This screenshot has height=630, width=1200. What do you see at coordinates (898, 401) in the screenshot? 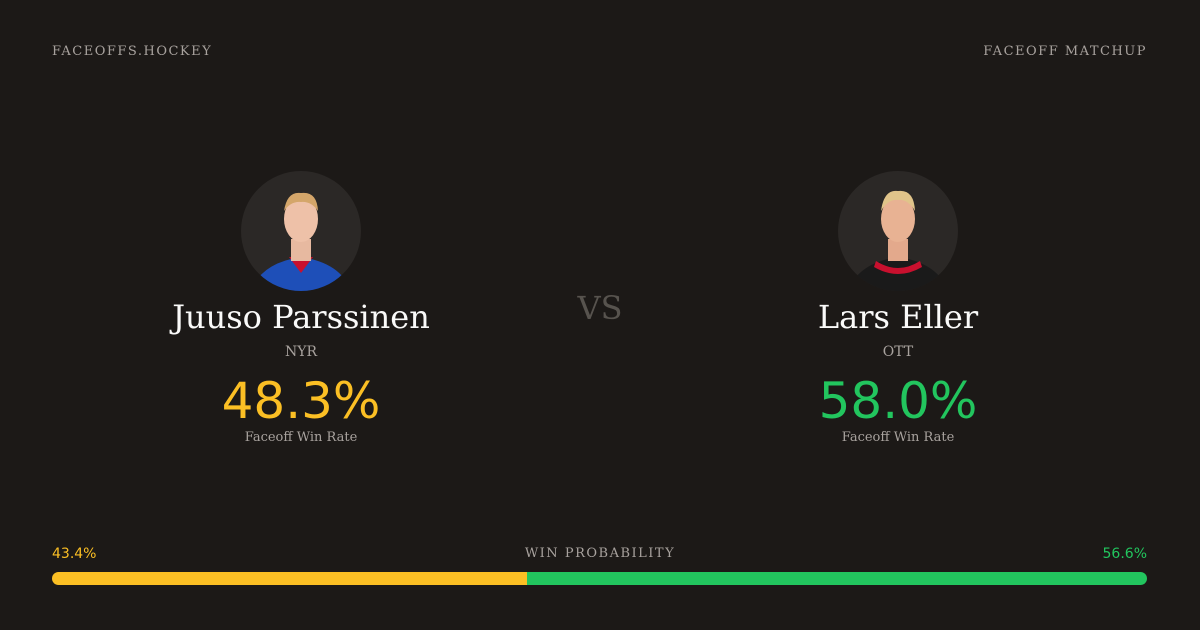
I see `player-rate: 58.0%` at bounding box center [898, 401].